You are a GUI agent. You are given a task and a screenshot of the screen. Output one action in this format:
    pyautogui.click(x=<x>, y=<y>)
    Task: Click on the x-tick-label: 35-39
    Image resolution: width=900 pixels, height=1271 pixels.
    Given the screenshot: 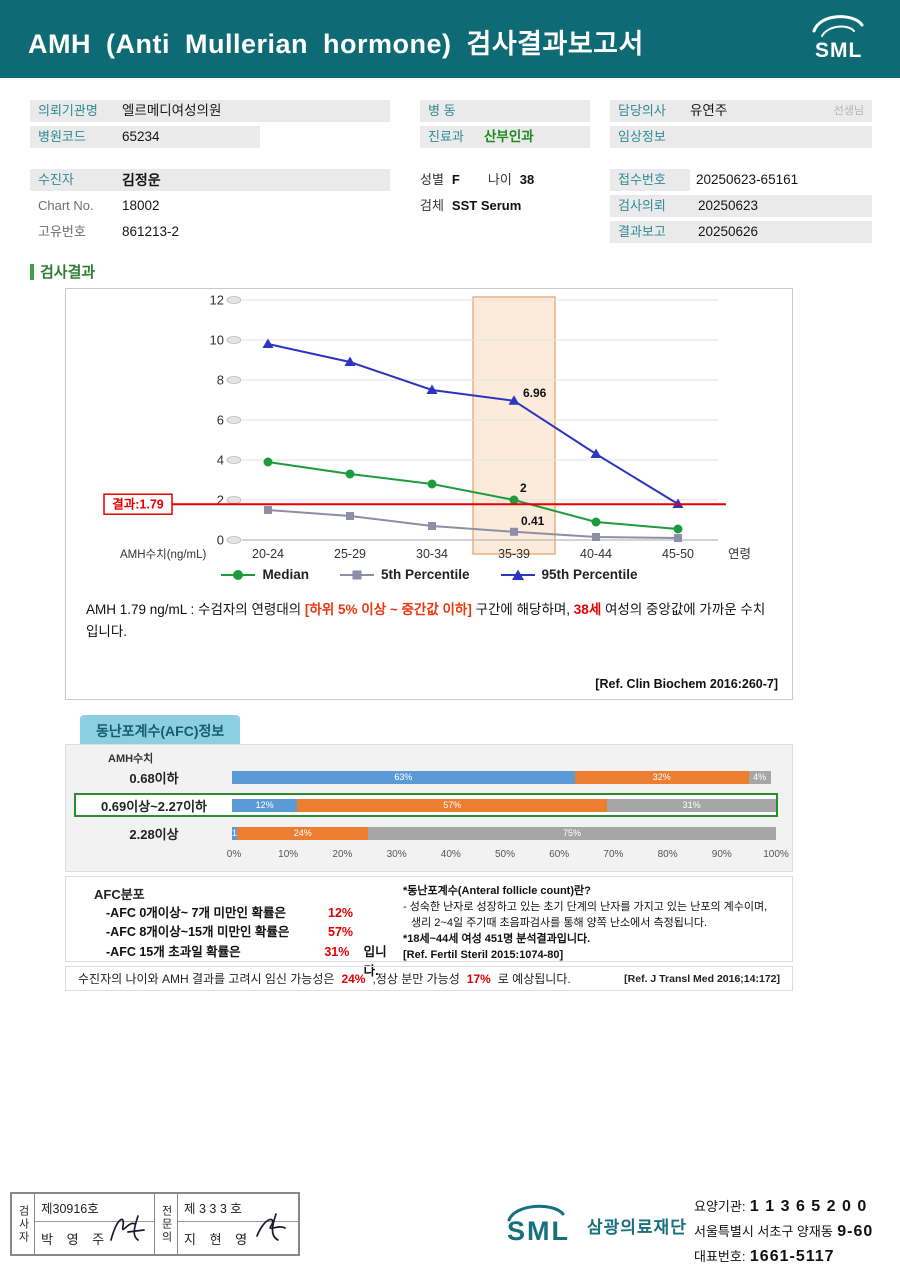 What is the action you would take?
    pyautogui.click(x=514, y=554)
    